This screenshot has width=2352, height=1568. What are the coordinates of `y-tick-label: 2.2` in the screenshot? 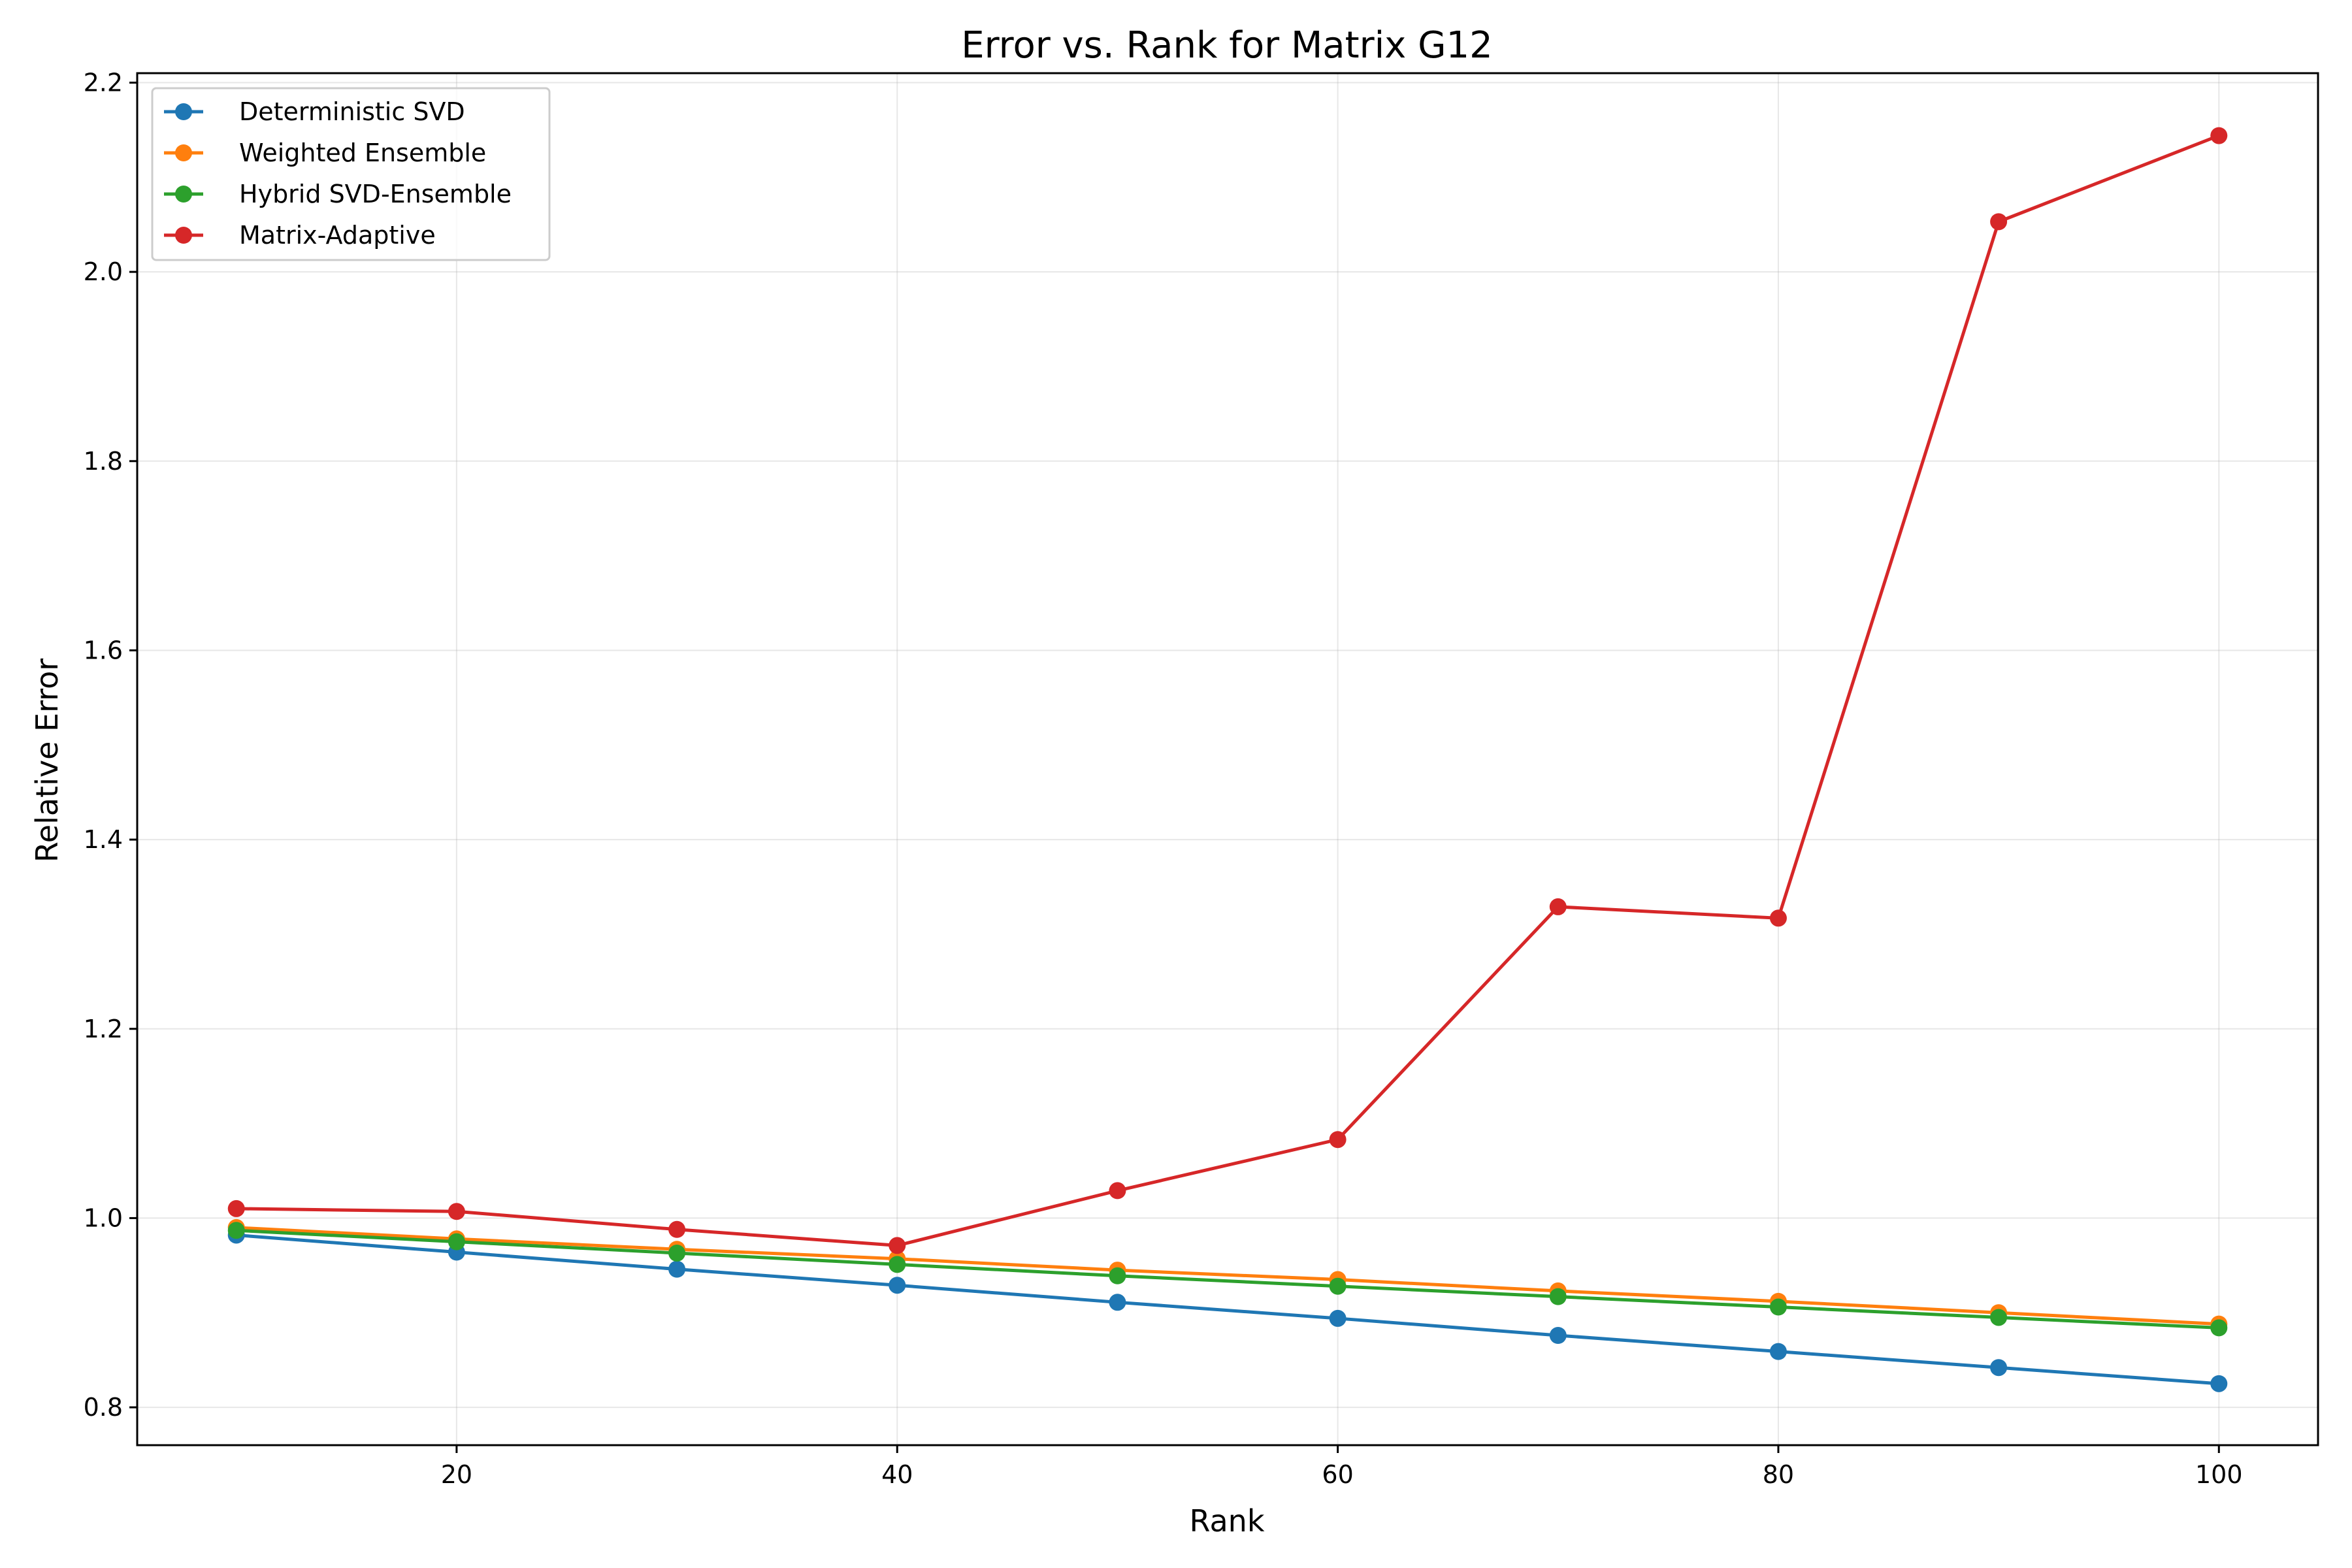 It's located at (103, 82).